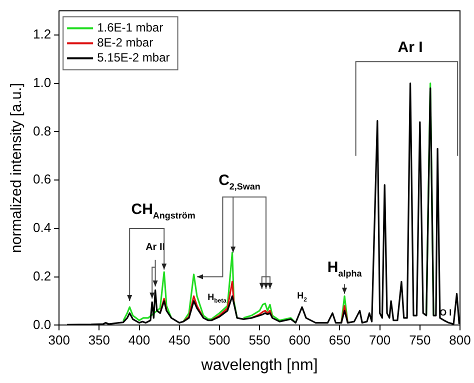 The width and height of the screenshot is (474, 383). I want to click on y-axis-title: normalized intensity [a.u.], so click(17, 168).